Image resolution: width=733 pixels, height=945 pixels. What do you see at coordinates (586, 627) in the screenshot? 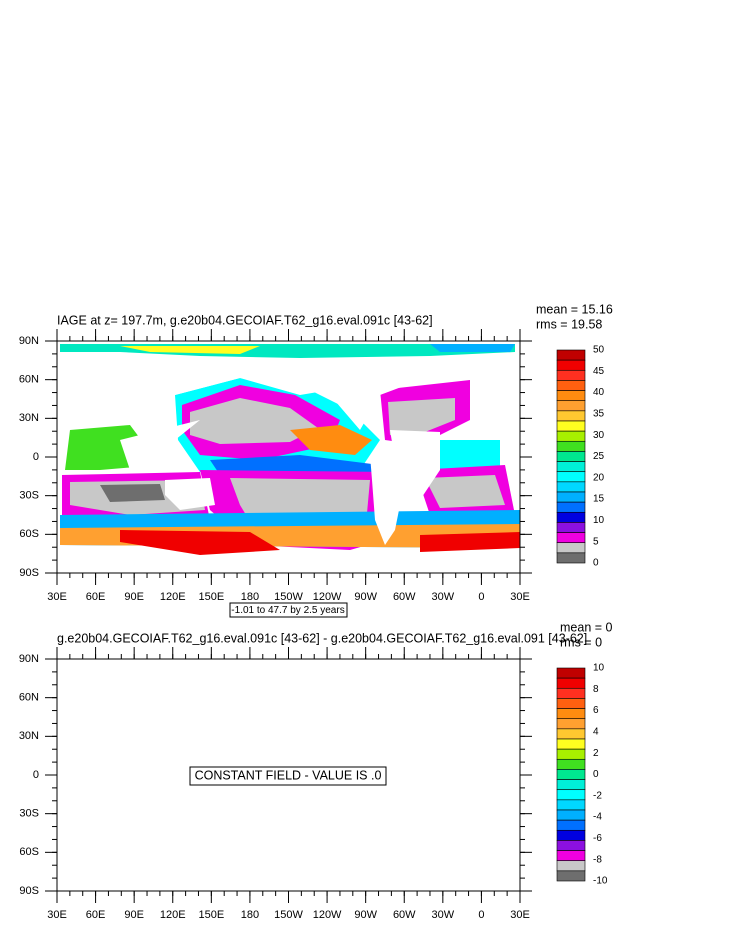
I see `mean-label: mean = 0` at bounding box center [586, 627].